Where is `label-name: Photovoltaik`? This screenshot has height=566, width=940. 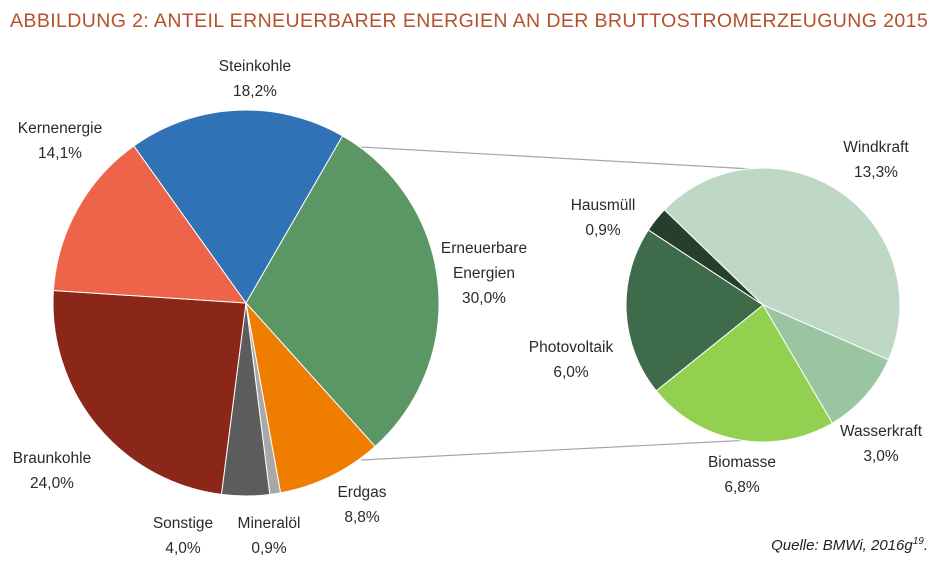
label-name: Photovoltaik is located at coordinates (571, 347).